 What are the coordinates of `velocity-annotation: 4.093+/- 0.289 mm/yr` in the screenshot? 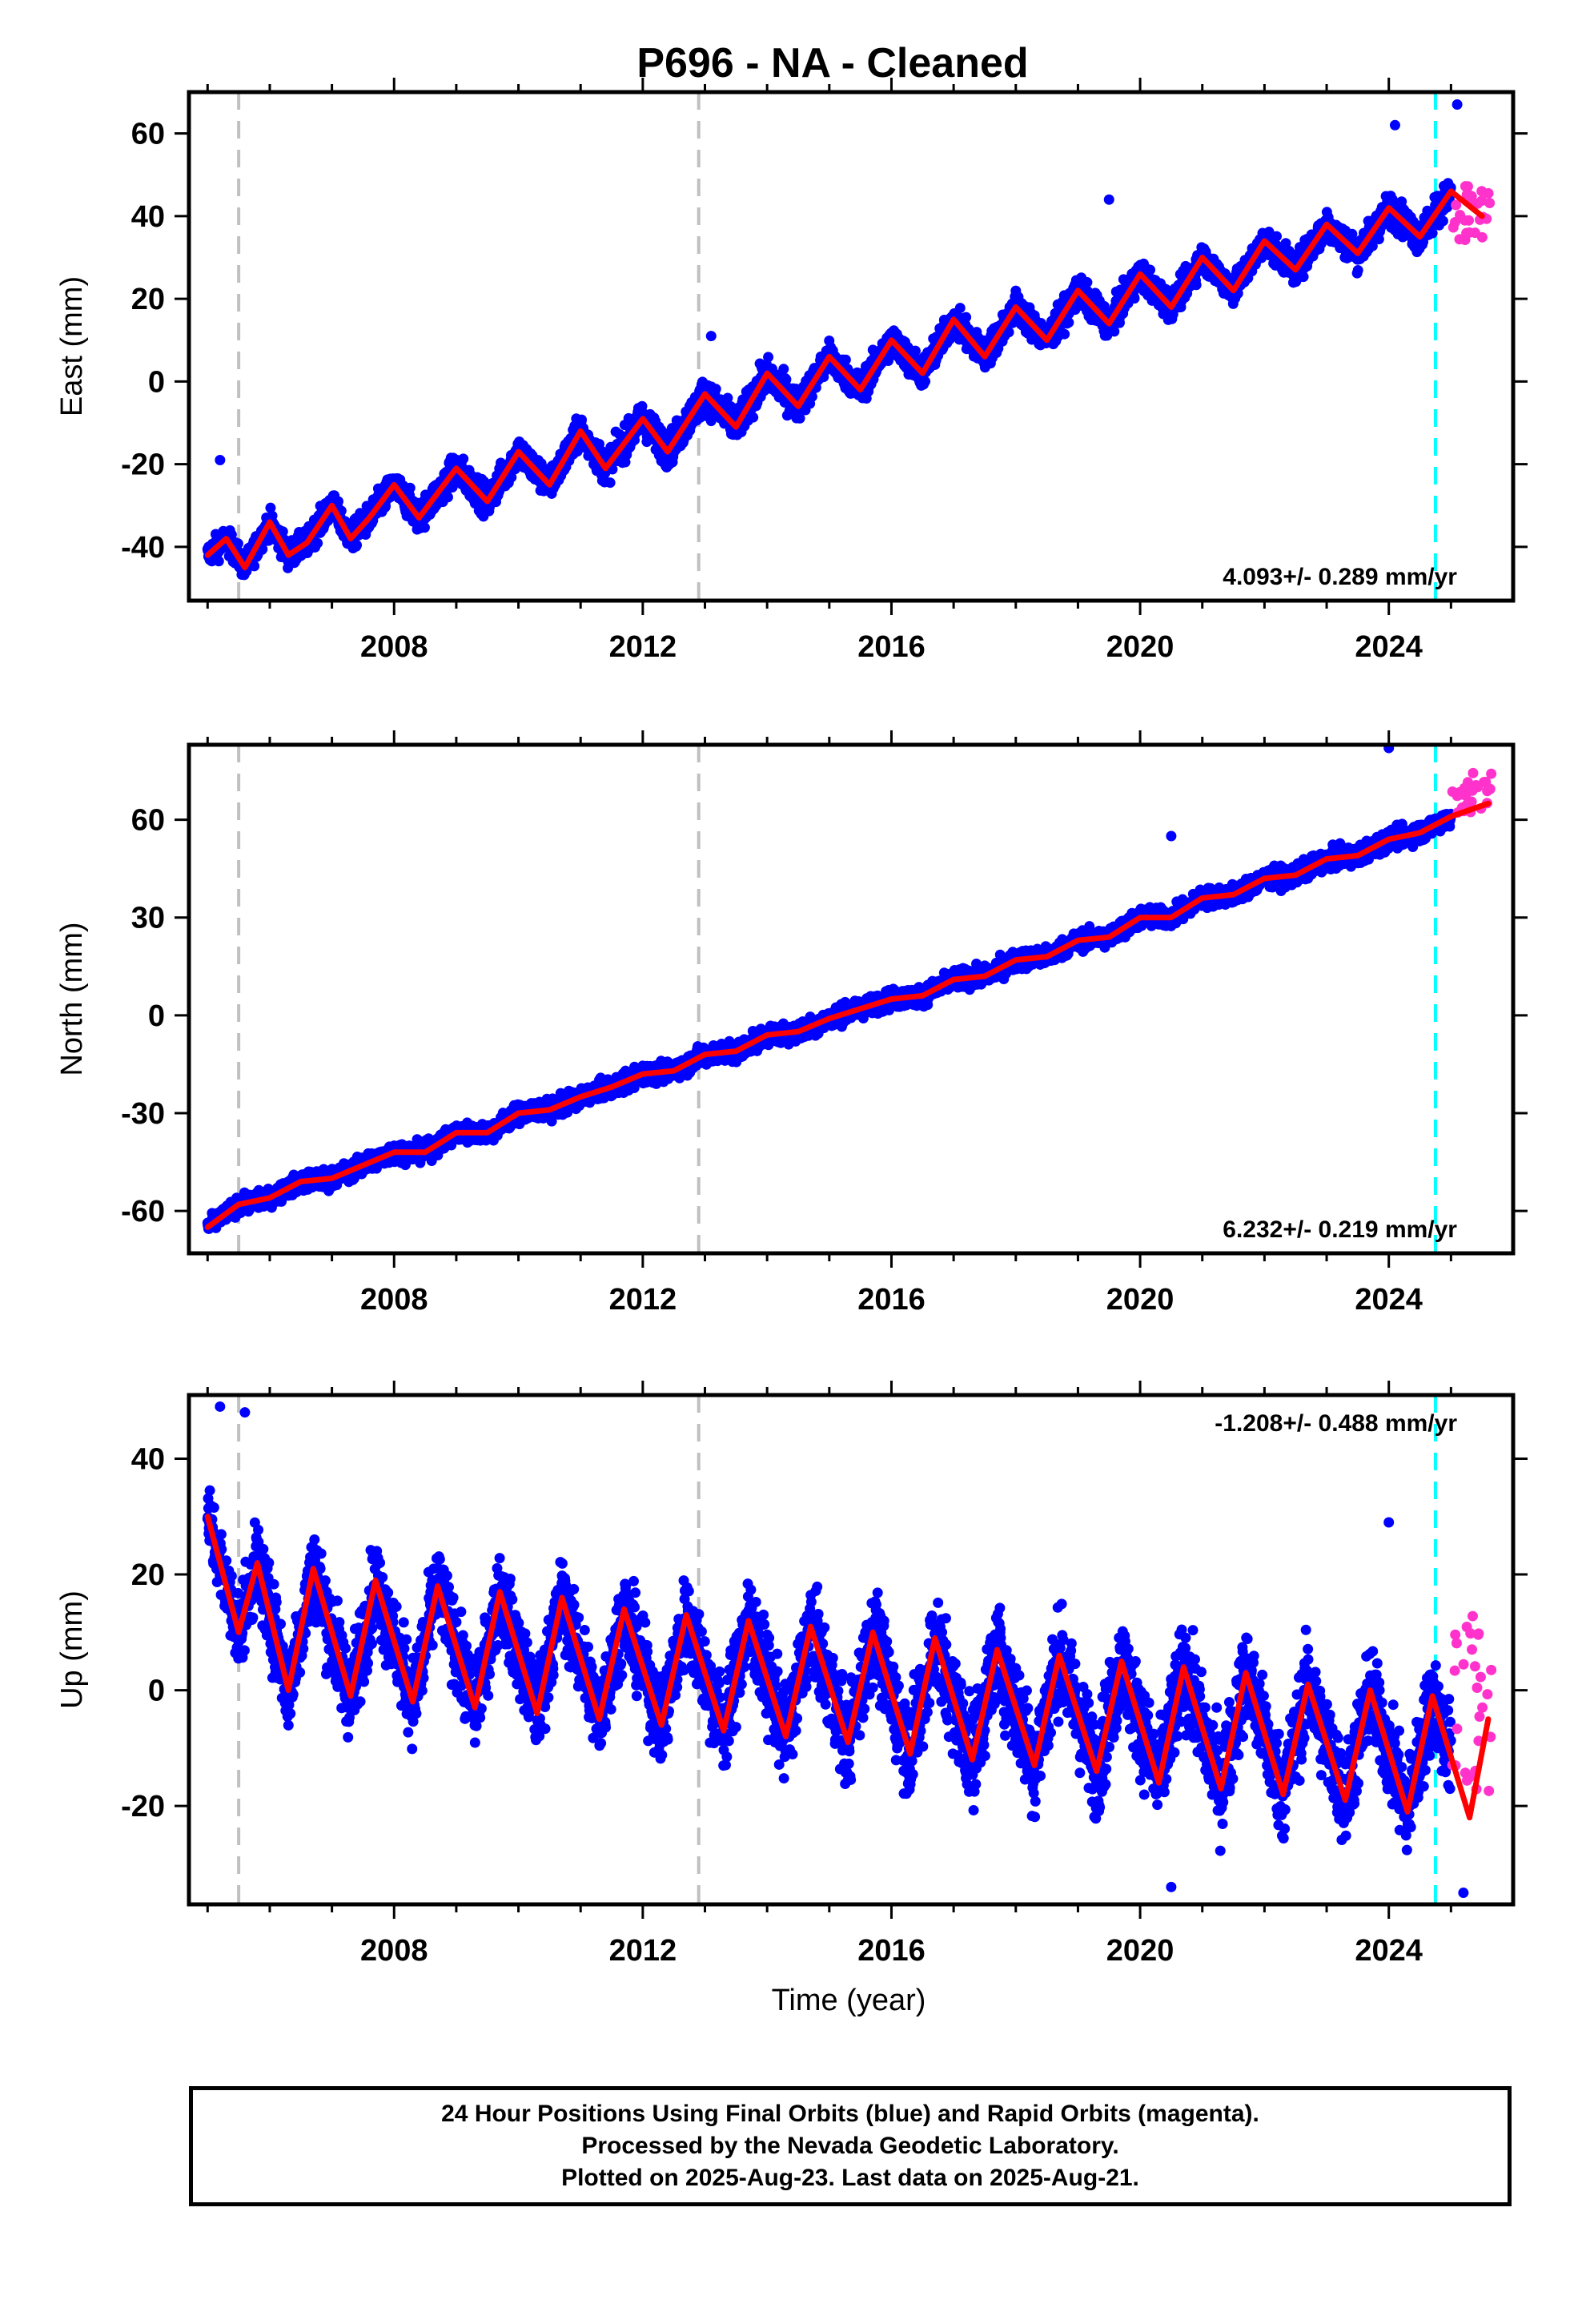 It's located at (1340, 577).